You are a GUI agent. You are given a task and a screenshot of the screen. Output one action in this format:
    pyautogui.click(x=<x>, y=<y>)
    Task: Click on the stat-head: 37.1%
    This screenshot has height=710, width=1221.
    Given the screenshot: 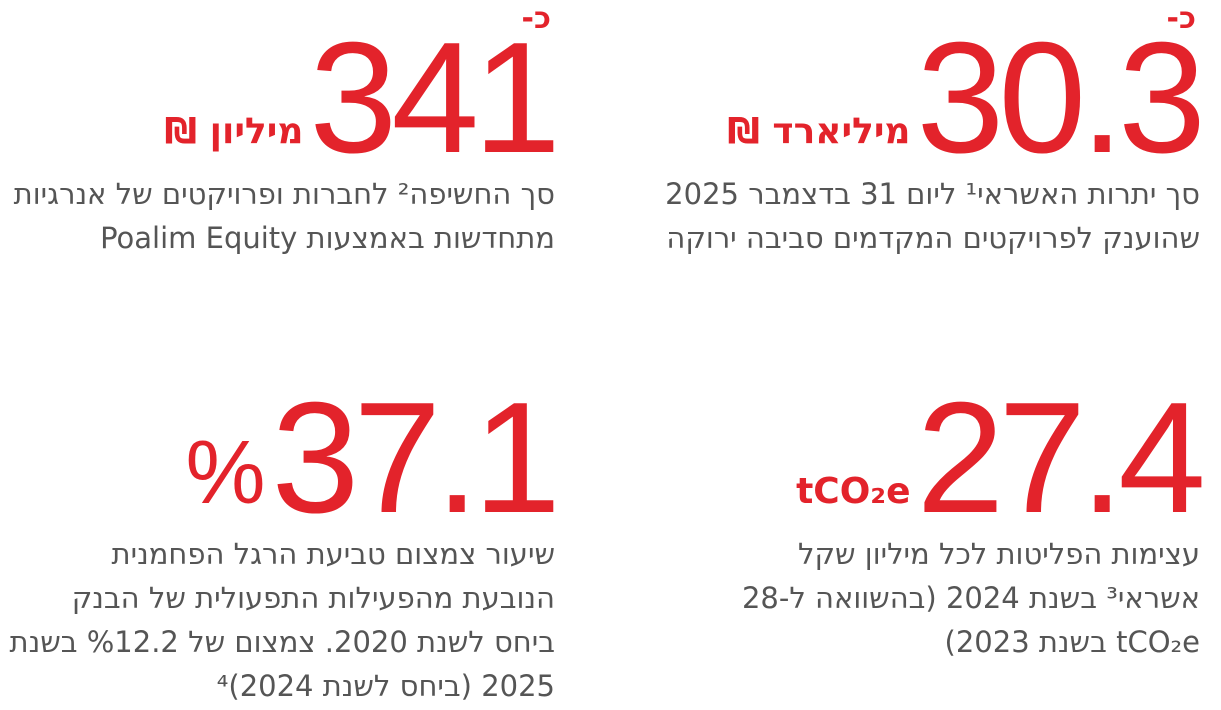 What is the action you would take?
    pyautogui.click(x=285, y=458)
    